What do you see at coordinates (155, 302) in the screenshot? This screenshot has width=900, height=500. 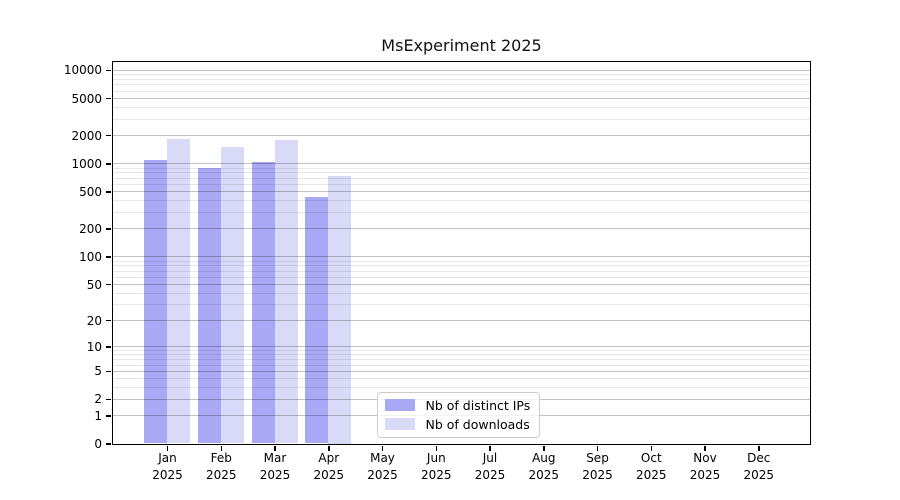 I see `bar-distinct-ips-jan` at bounding box center [155, 302].